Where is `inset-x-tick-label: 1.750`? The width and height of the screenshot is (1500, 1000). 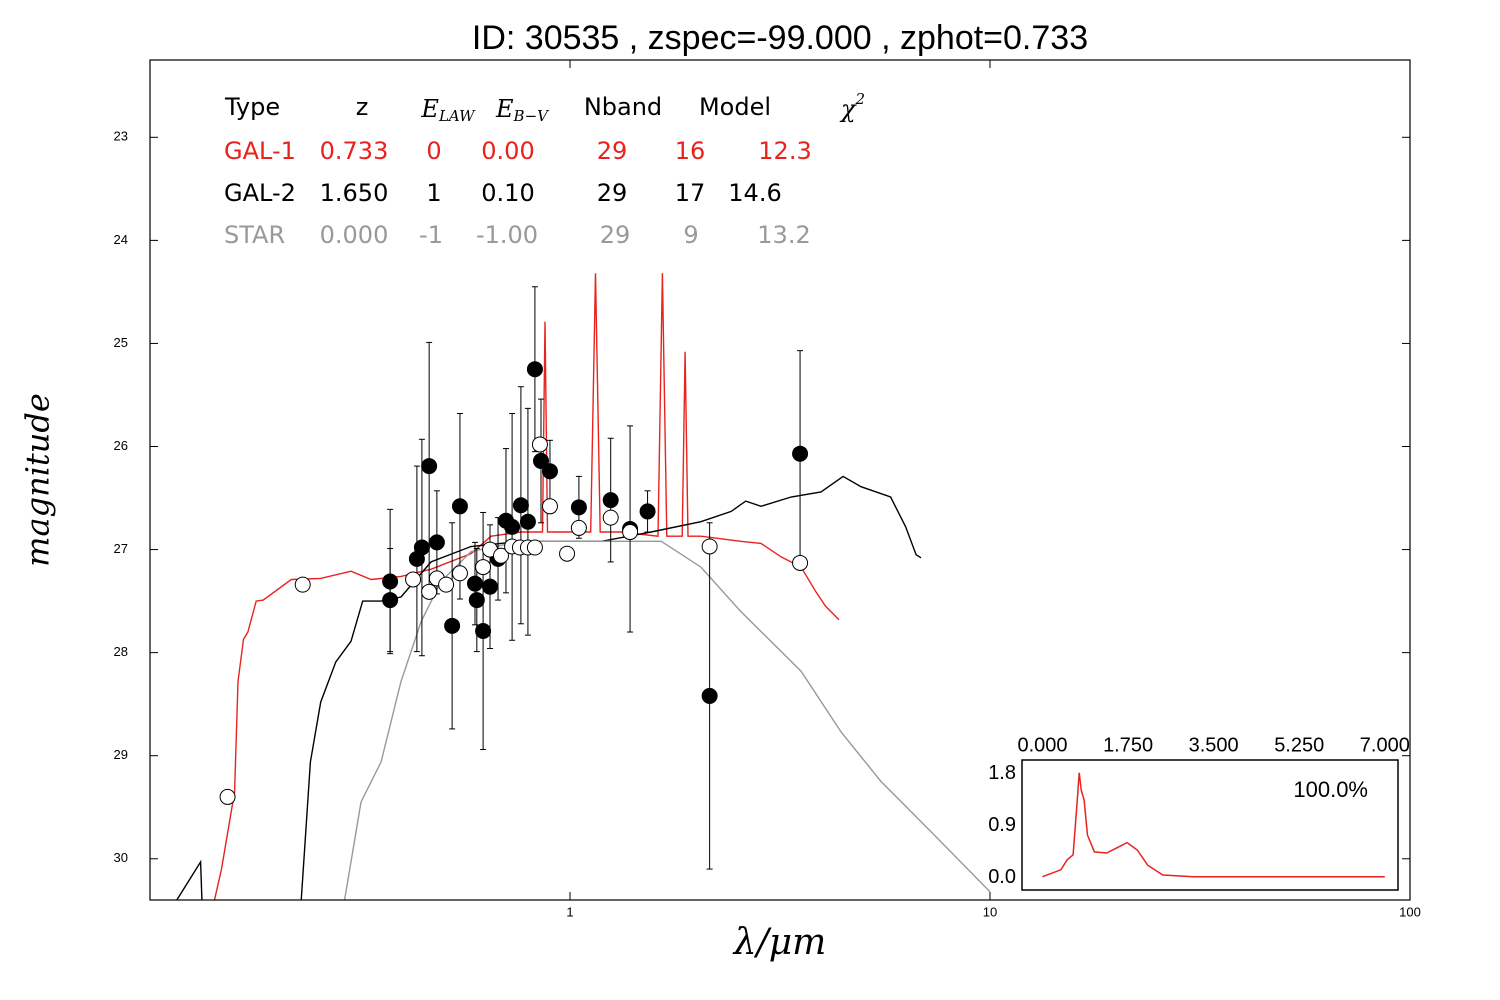
inset-x-tick-label: 1.750 is located at coordinates (1128, 745).